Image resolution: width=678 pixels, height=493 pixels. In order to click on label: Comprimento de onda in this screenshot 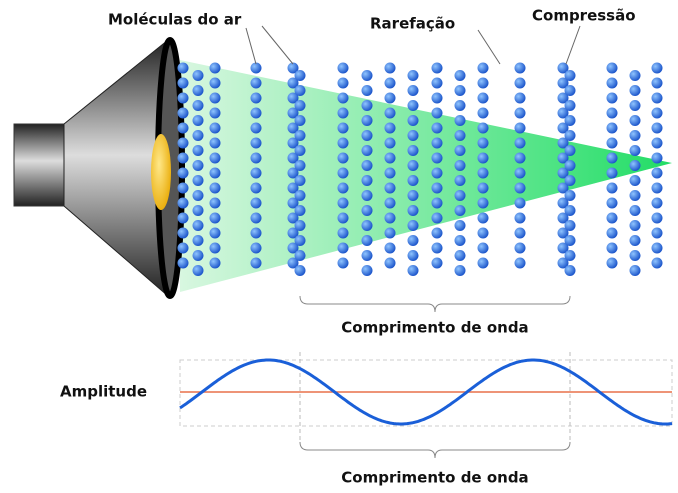, I will do `click(434, 328)`.